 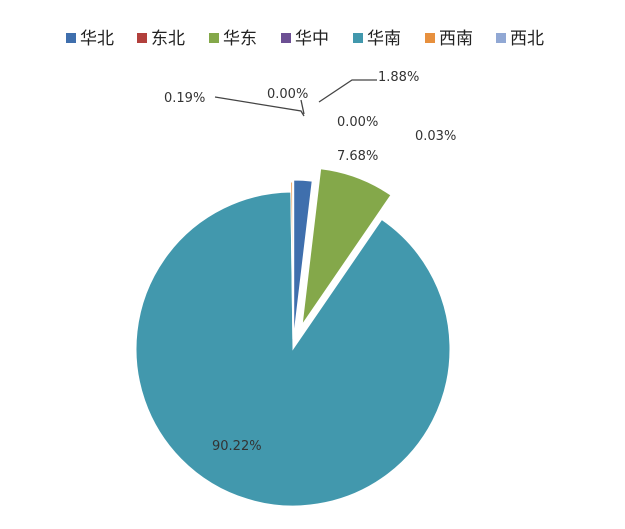 What do you see at coordinates (240, 39) in the screenshot?
I see `legend-label-3: 华东` at bounding box center [240, 39].